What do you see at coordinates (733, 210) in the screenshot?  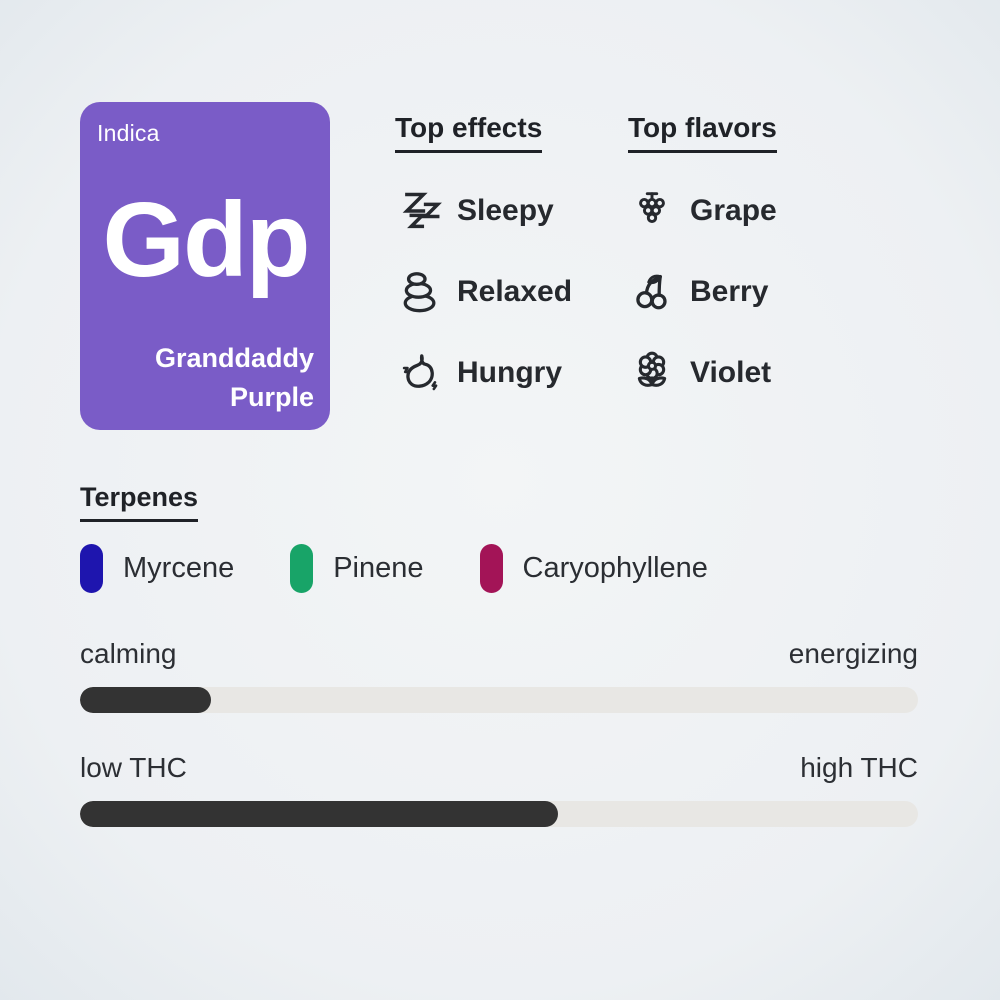 I see `flavor-label: Grape` at bounding box center [733, 210].